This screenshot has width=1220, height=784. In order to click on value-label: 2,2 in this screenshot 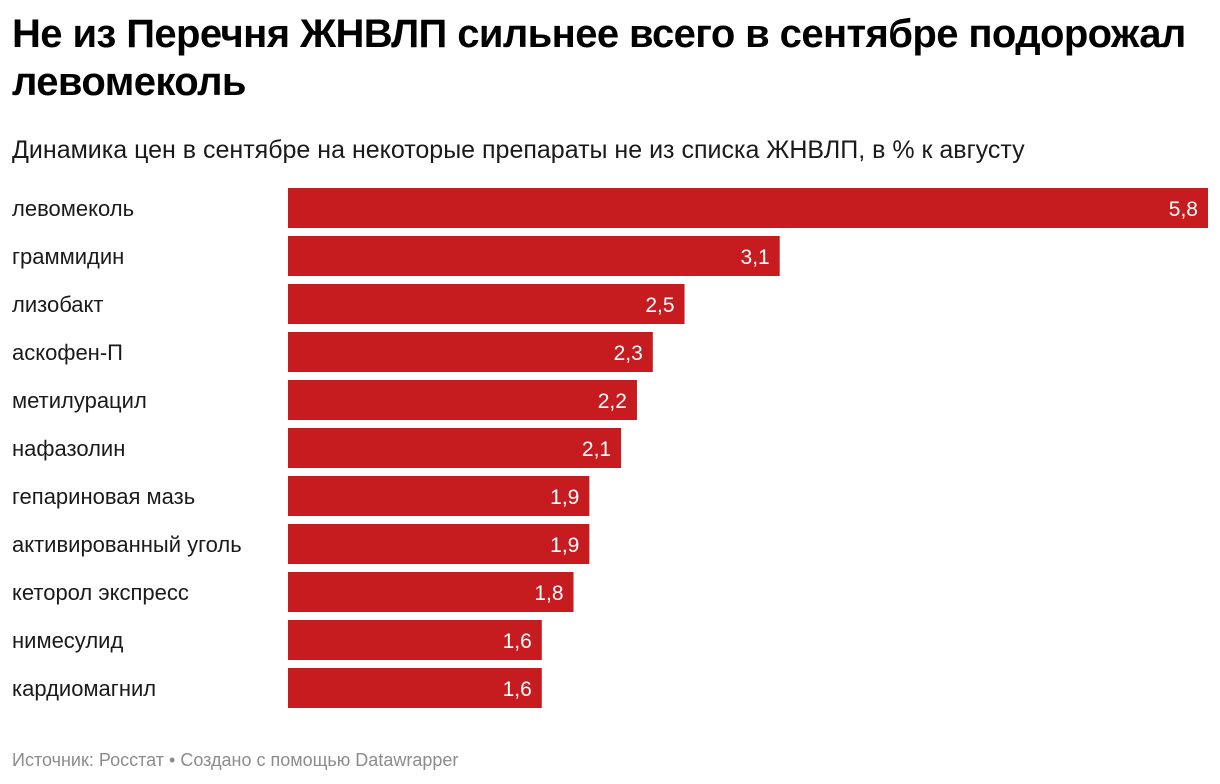, I will do `click(612, 401)`.